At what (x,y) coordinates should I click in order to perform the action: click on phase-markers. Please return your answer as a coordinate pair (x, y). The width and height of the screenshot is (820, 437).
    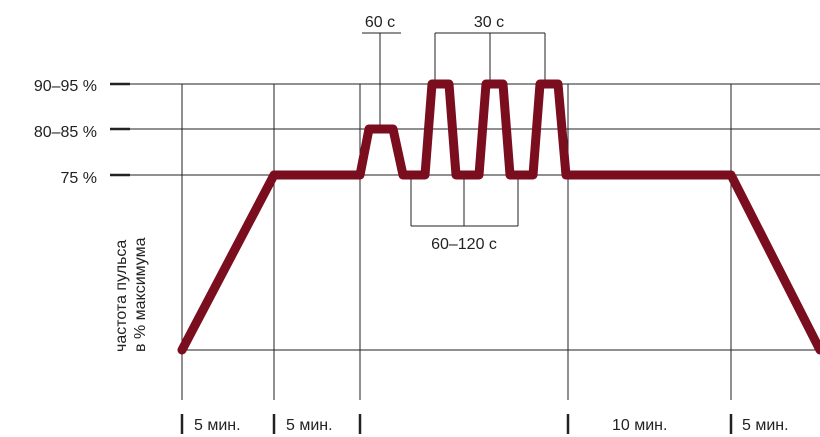
    Looking at the image, I should click on (456, 424).